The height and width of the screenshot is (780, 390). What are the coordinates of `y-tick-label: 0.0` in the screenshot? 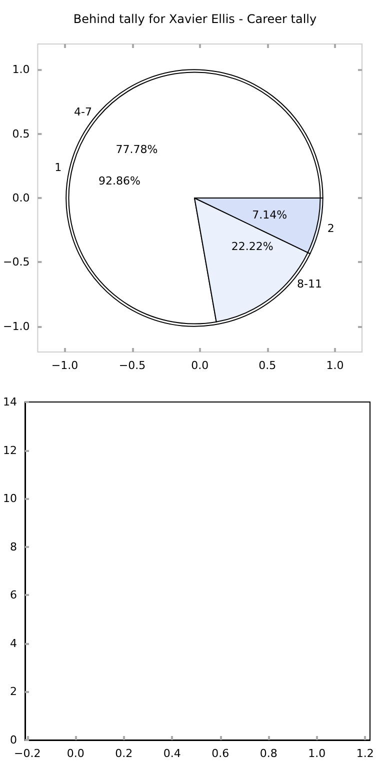 It's located at (21, 198).